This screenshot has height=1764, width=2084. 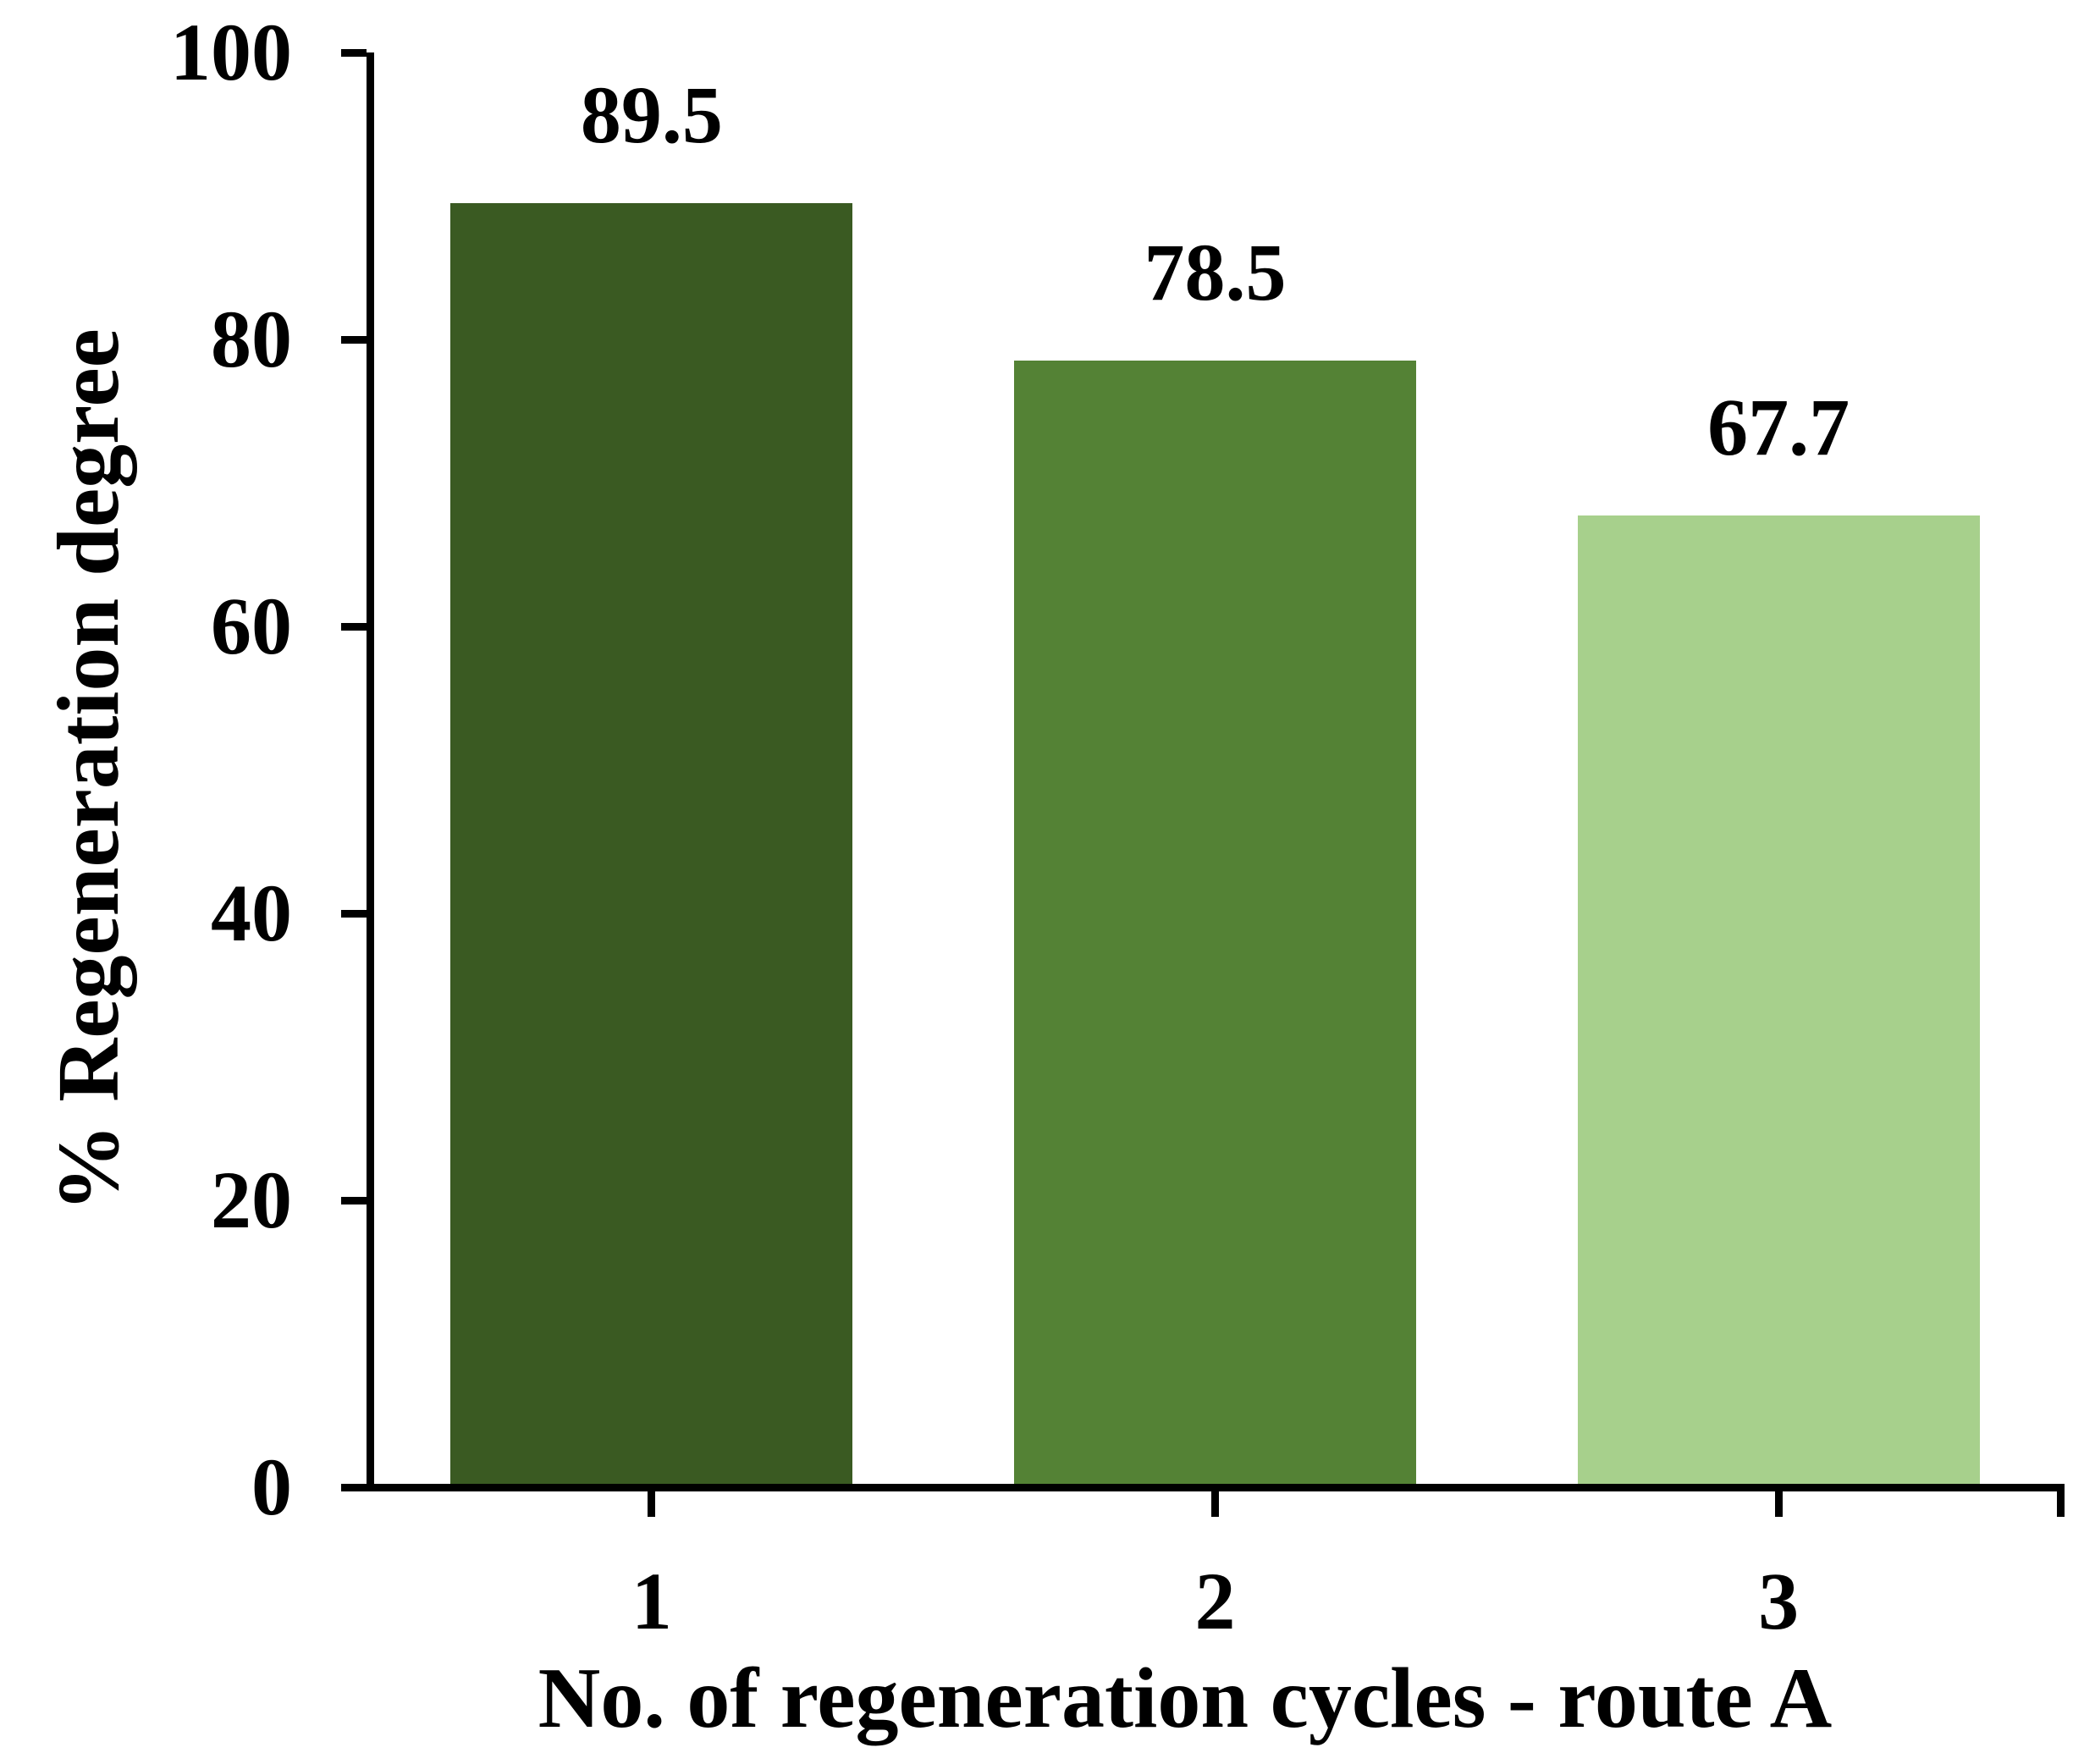 I want to click on y-tick-label: 40, so click(x=252, y=913).